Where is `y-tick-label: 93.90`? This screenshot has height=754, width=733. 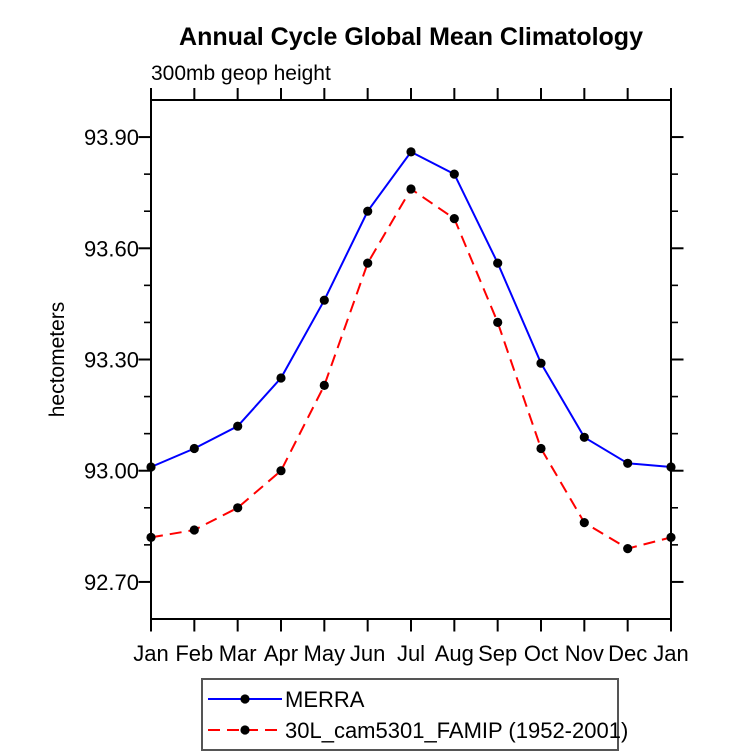 y-tick-label: 93.90 is located at coordinates (111, 137).